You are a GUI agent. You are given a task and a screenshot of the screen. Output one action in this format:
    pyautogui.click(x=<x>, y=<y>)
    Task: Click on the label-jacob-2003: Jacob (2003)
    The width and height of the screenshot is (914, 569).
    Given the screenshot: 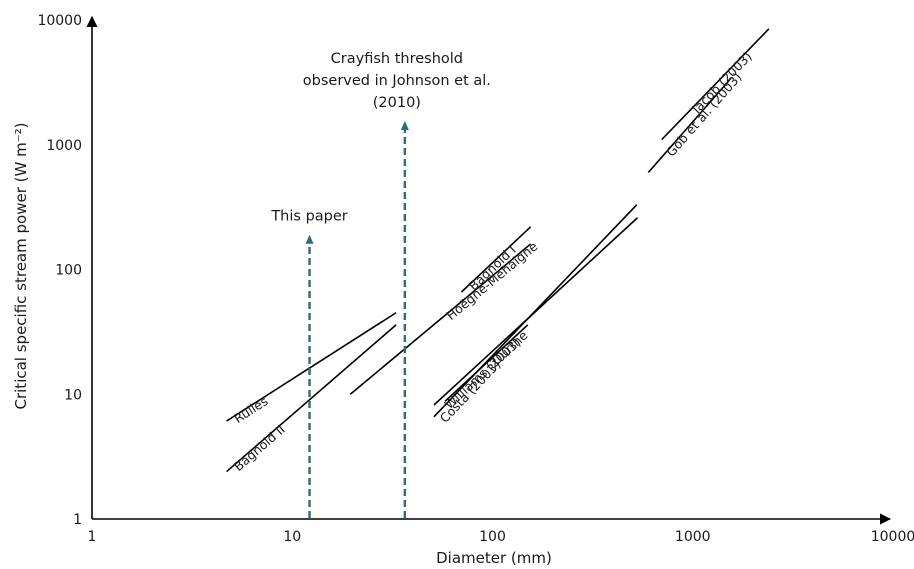 What is the action you would take?
    pyautogui.click(x=721, y=83)
    